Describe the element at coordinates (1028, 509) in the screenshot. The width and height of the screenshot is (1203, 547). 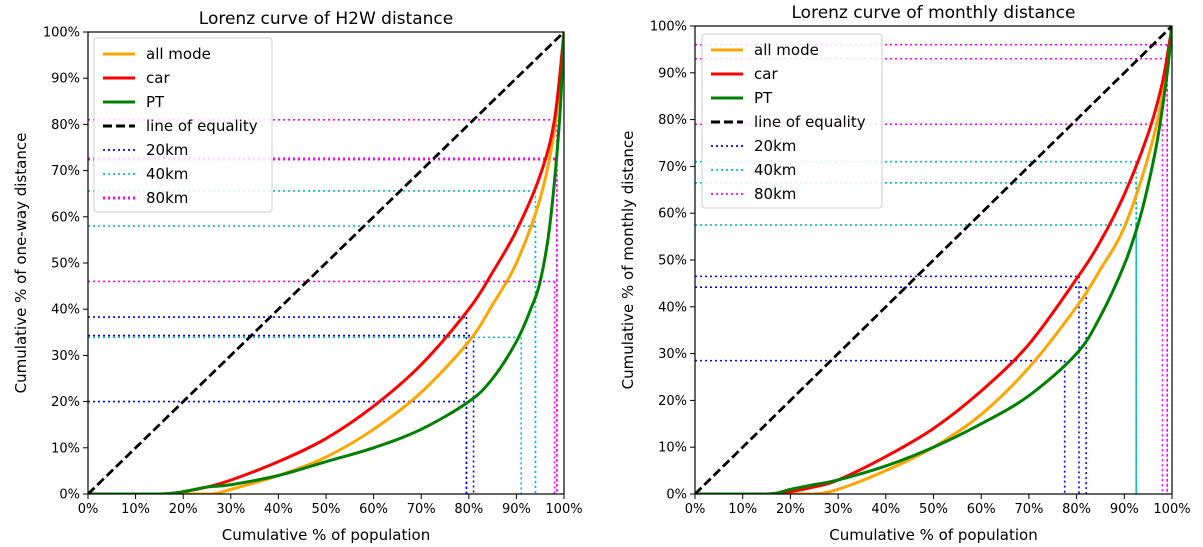
I see `monthly-x-tick-label-7: 70%` at that location.